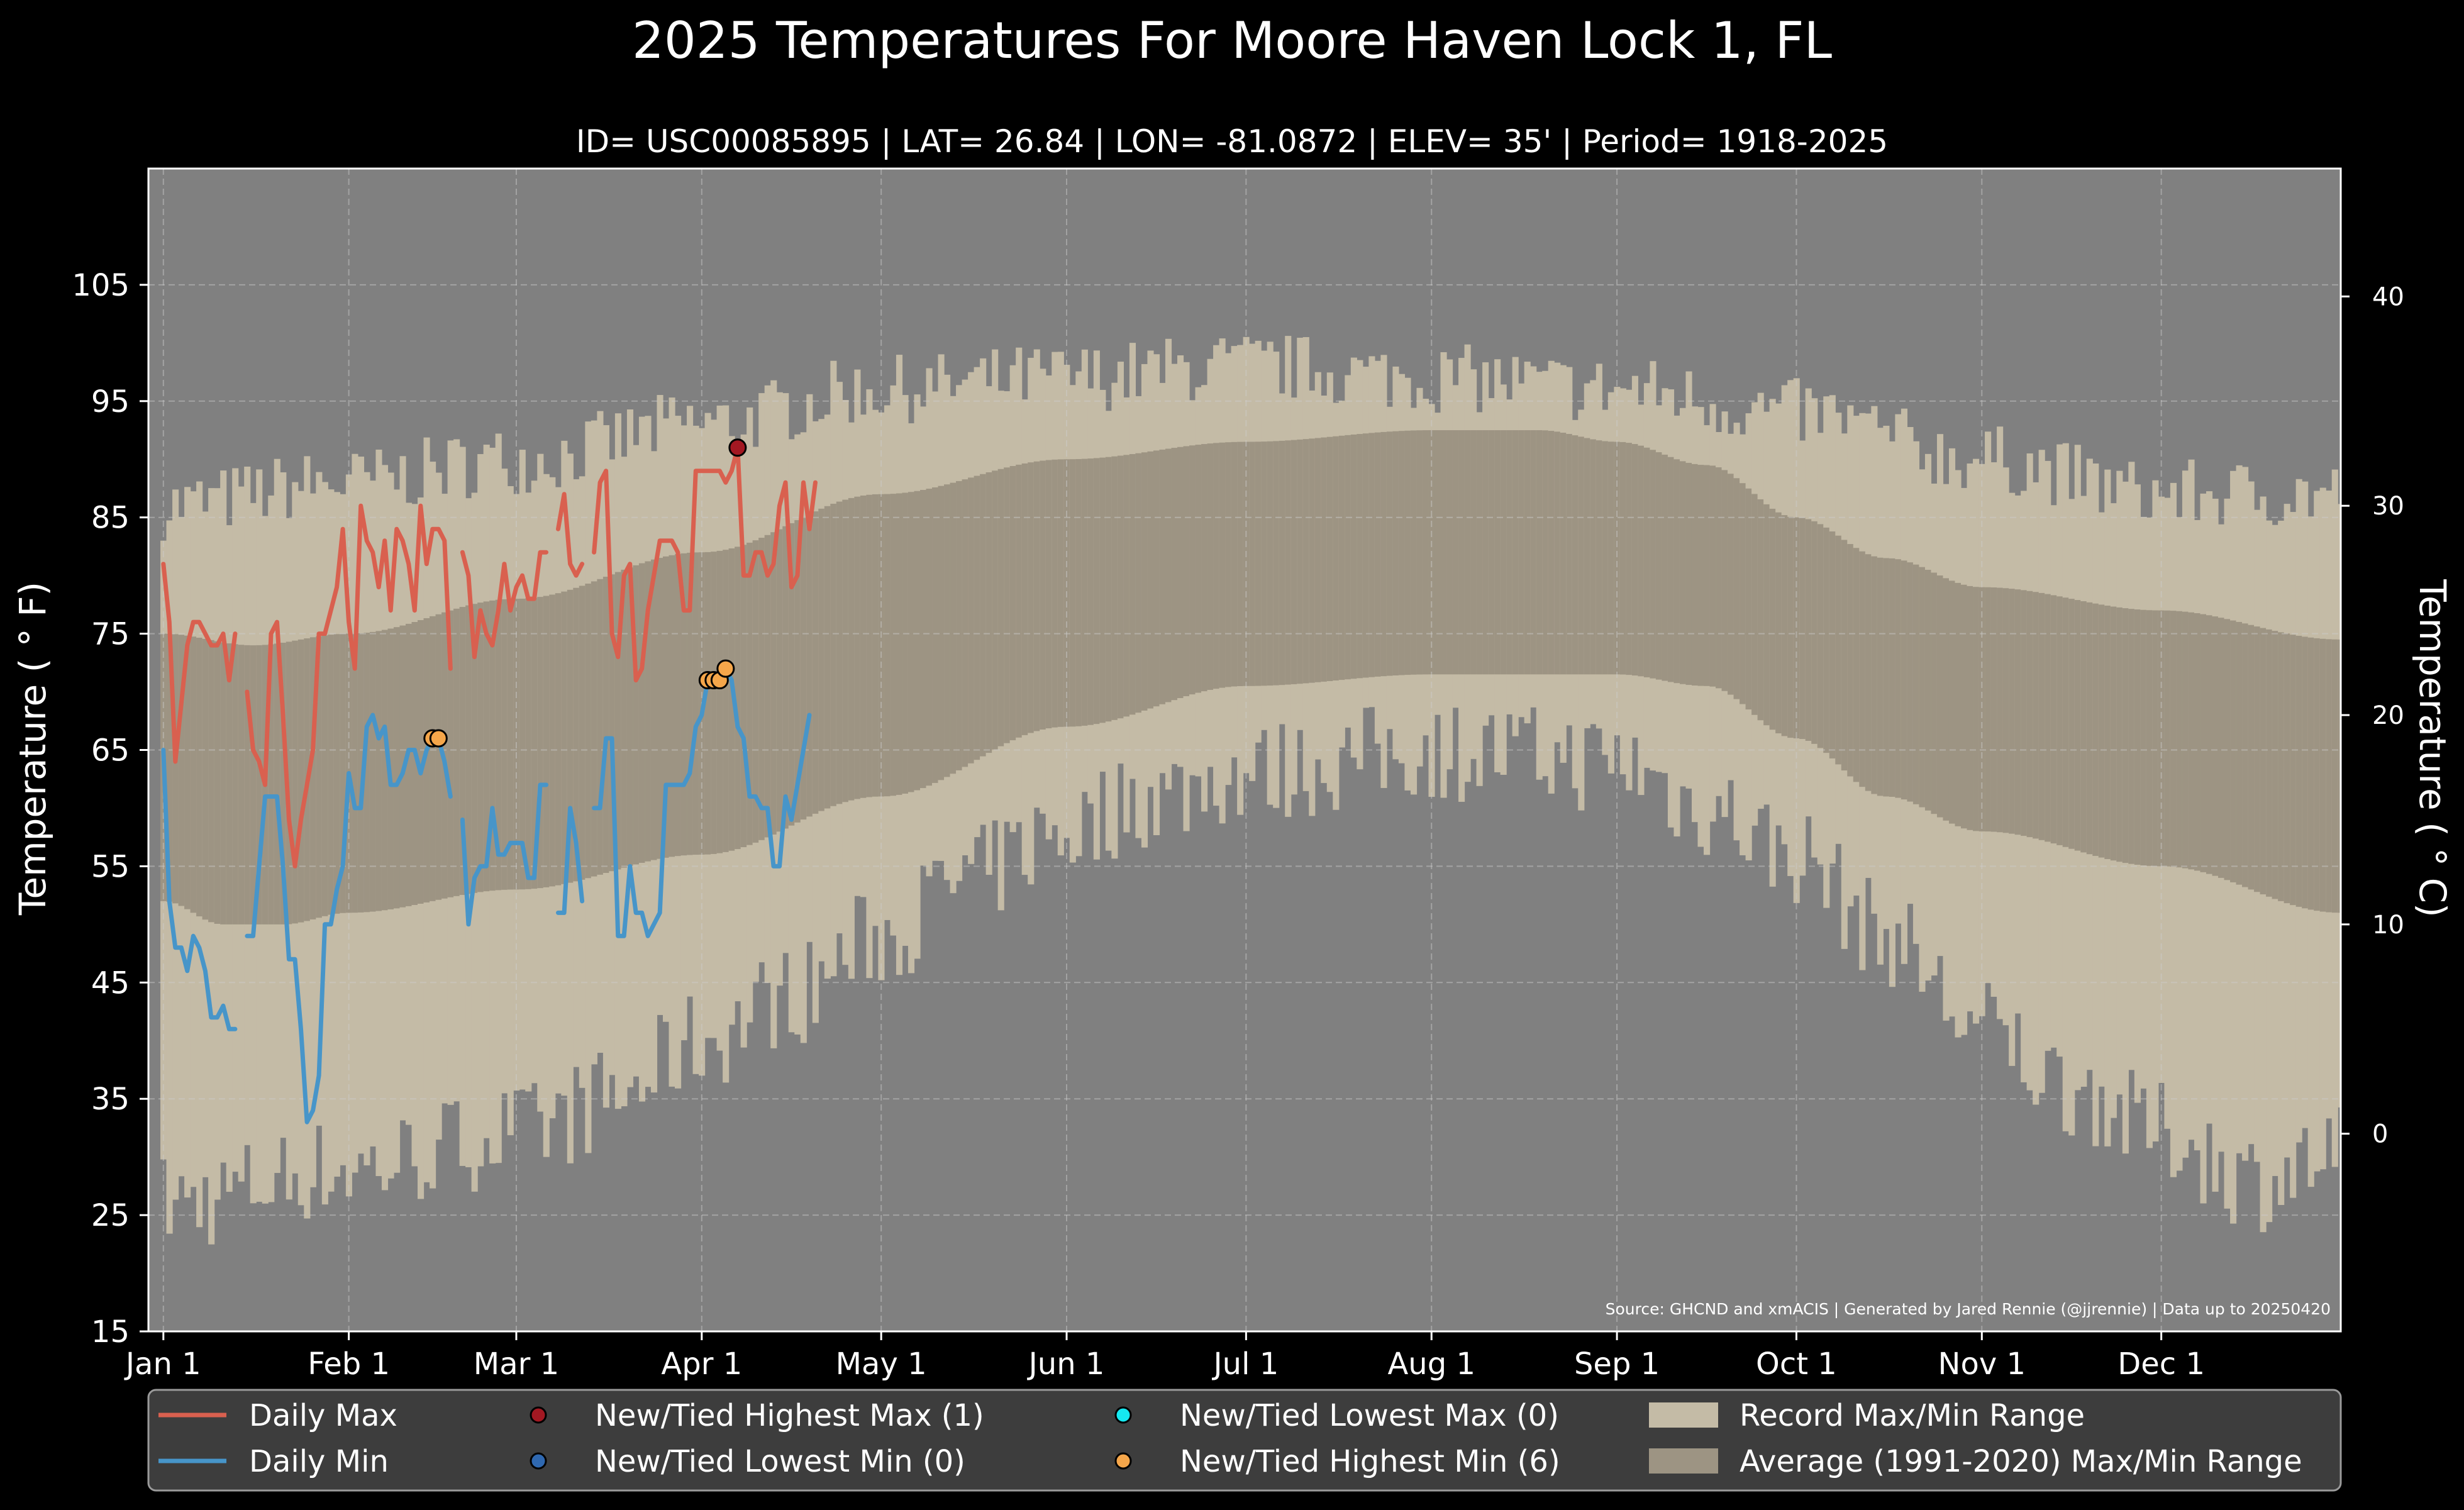  What do you see at coordinates (349, 1364) in the screenshot?
I see `x-tick-label: Feb 1` at bounding box center [349, 1364].